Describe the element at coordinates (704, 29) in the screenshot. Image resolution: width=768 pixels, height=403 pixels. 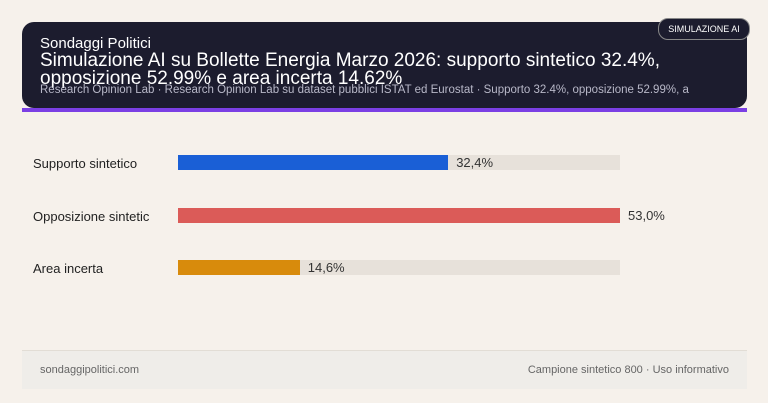
I see `simulation-badge: SIMULAZIONE AI` at that location.